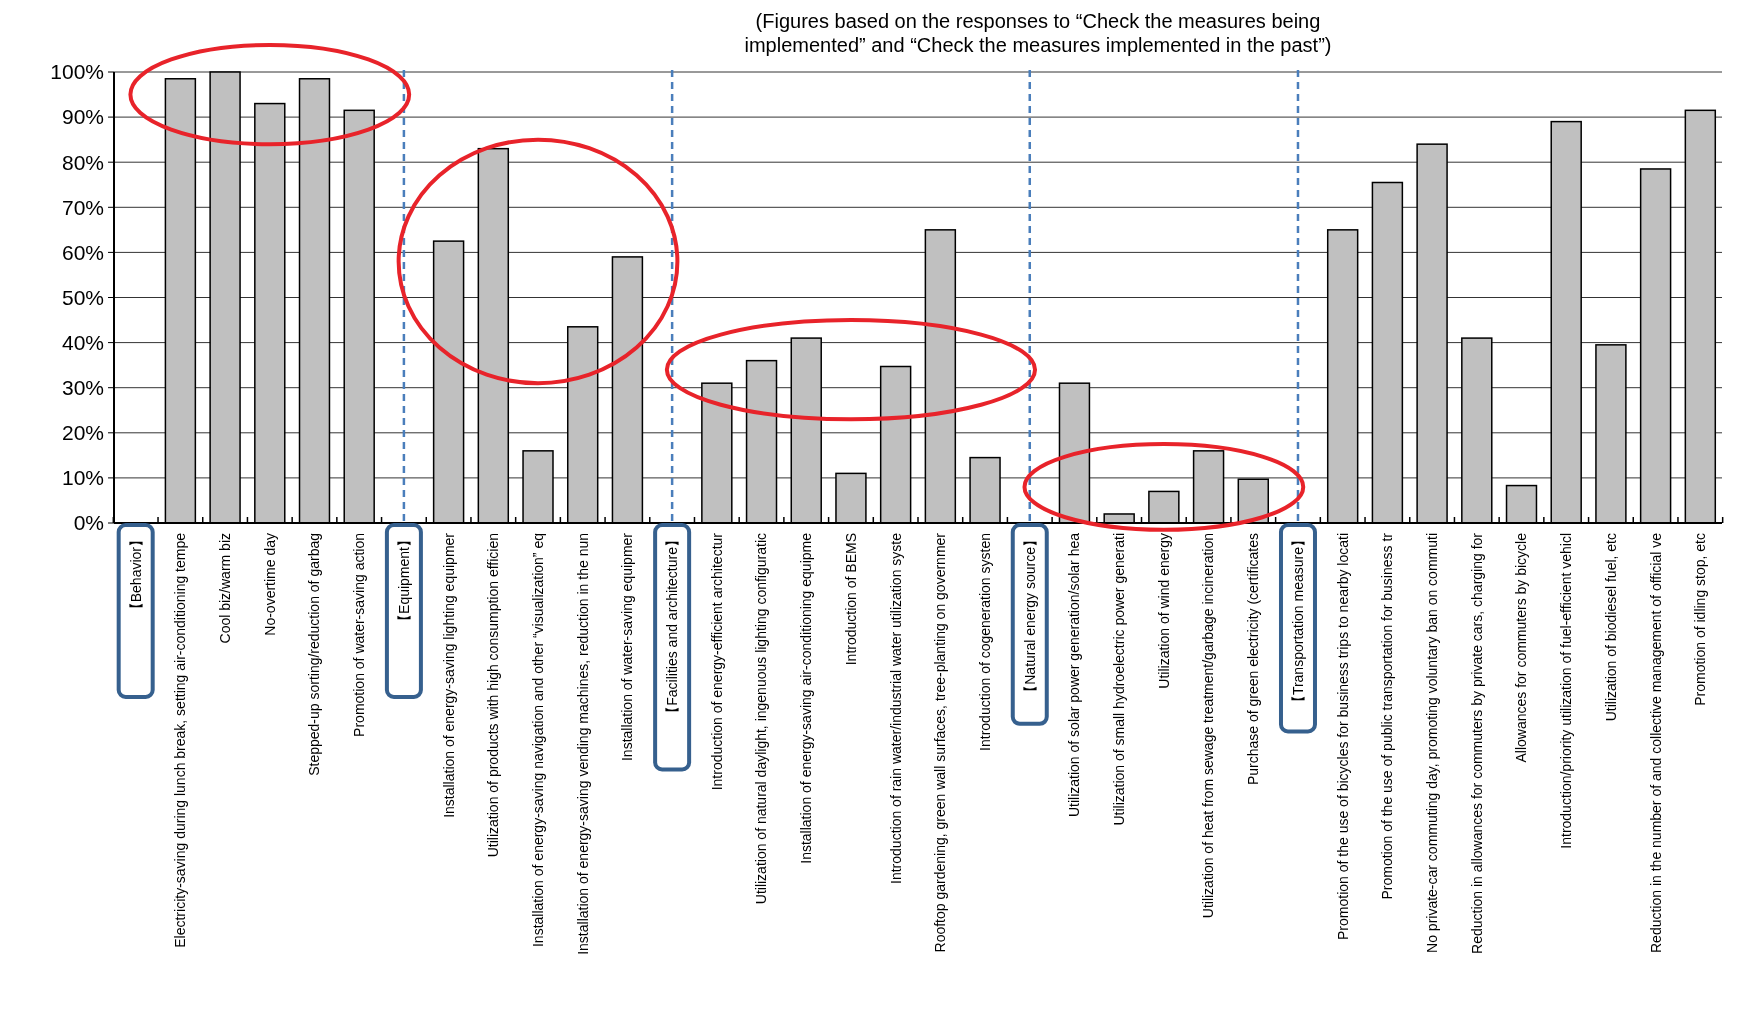  I want to click on x-tick-label: No-overtime day, so click(269, 584).